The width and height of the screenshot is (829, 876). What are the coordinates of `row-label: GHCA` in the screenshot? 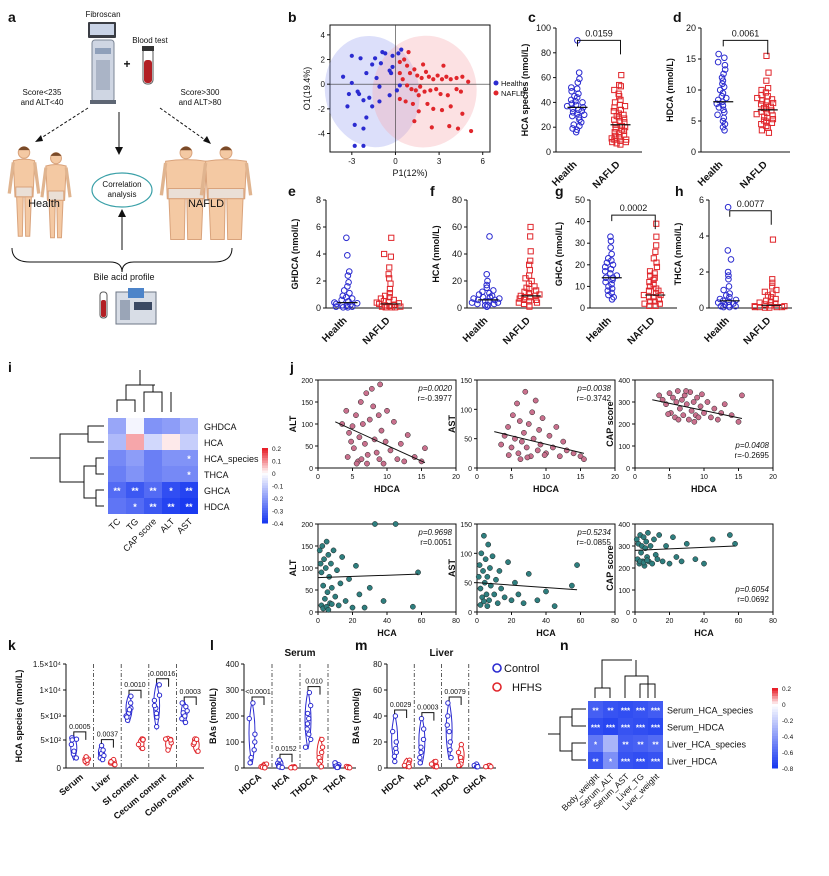 It's located at (217, 491).